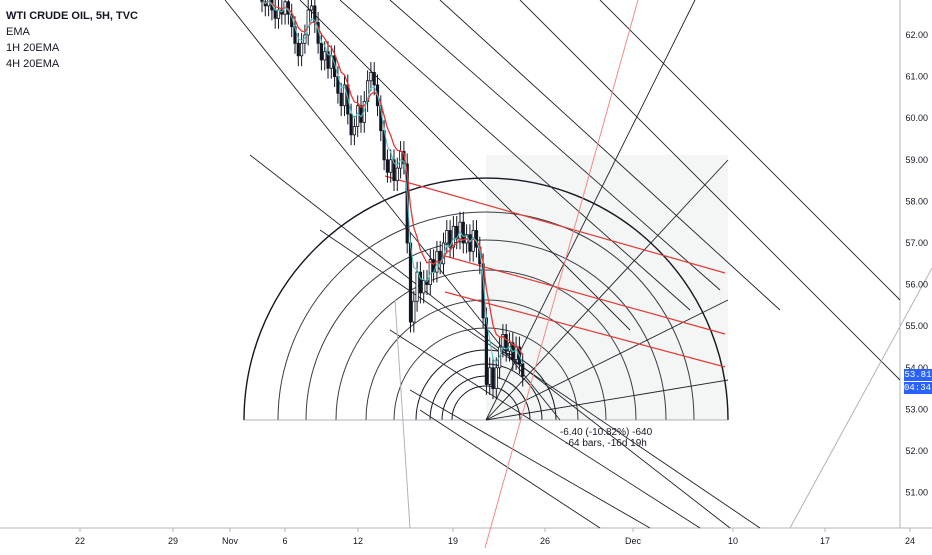 Image resolution: width=932 pixels, height=555 pixels. Describe the element at coordinates (916, 118) in the screenshot. I see `price-tick-label: 60.00` at that location.